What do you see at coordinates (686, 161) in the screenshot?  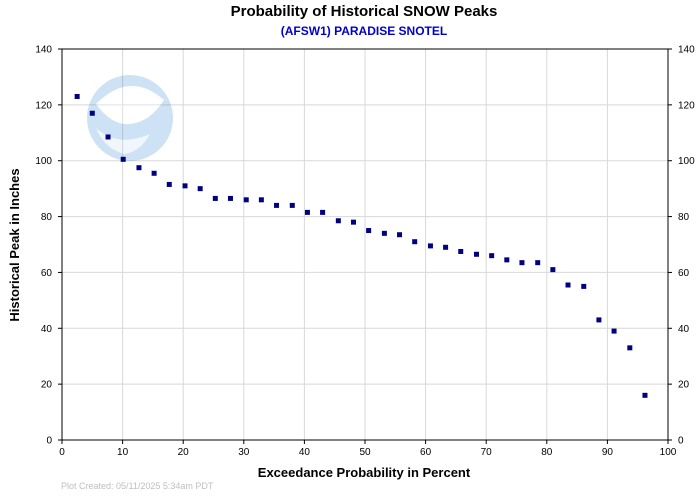 I see `y-tick-label-right: 100` at bounding box center [686, 161].